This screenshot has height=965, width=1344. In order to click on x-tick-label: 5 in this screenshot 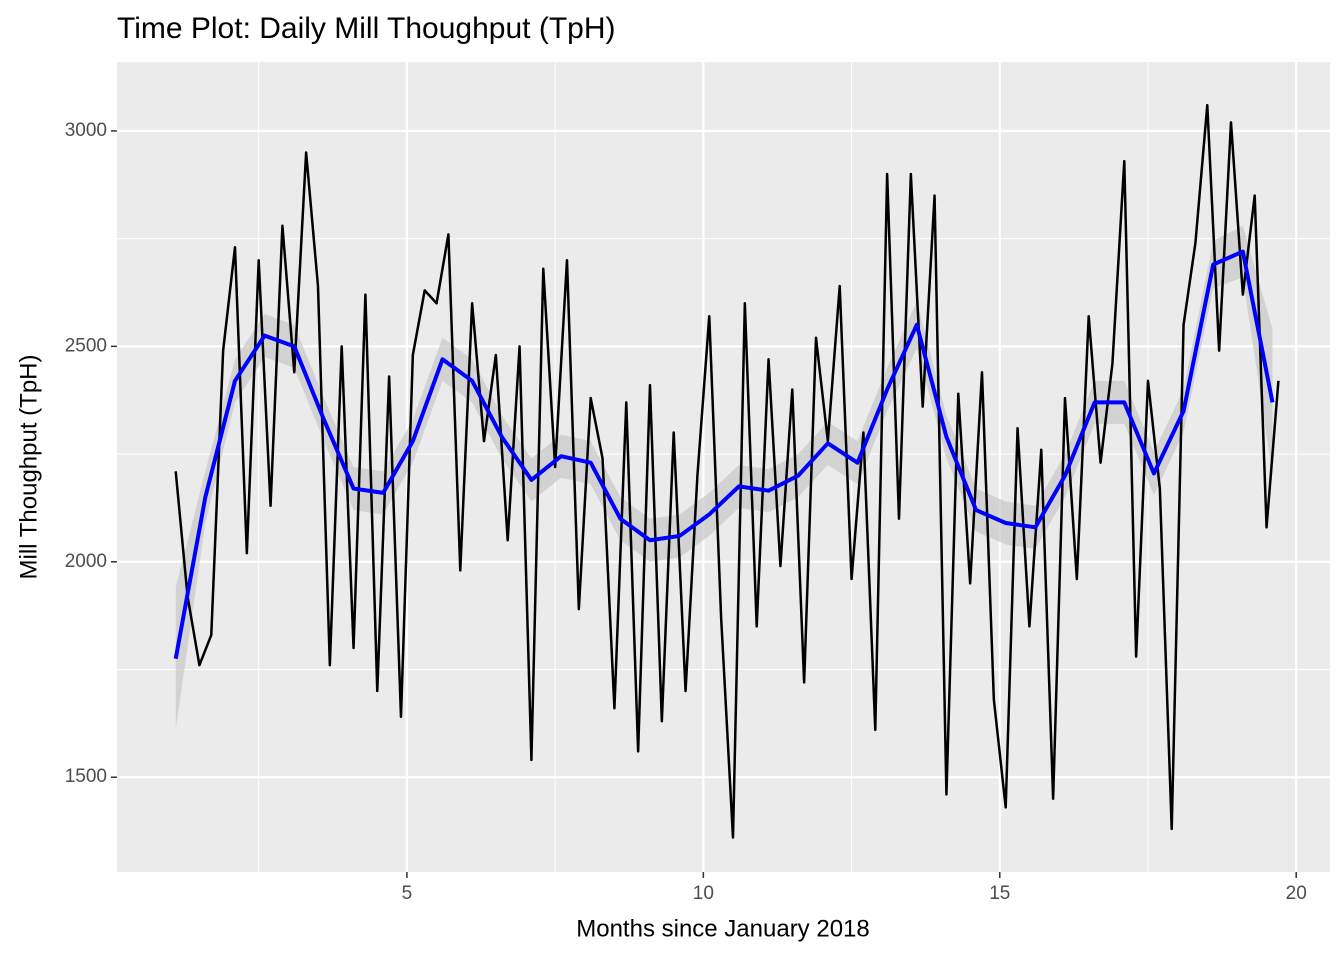, I will do `click(407, 893)`.